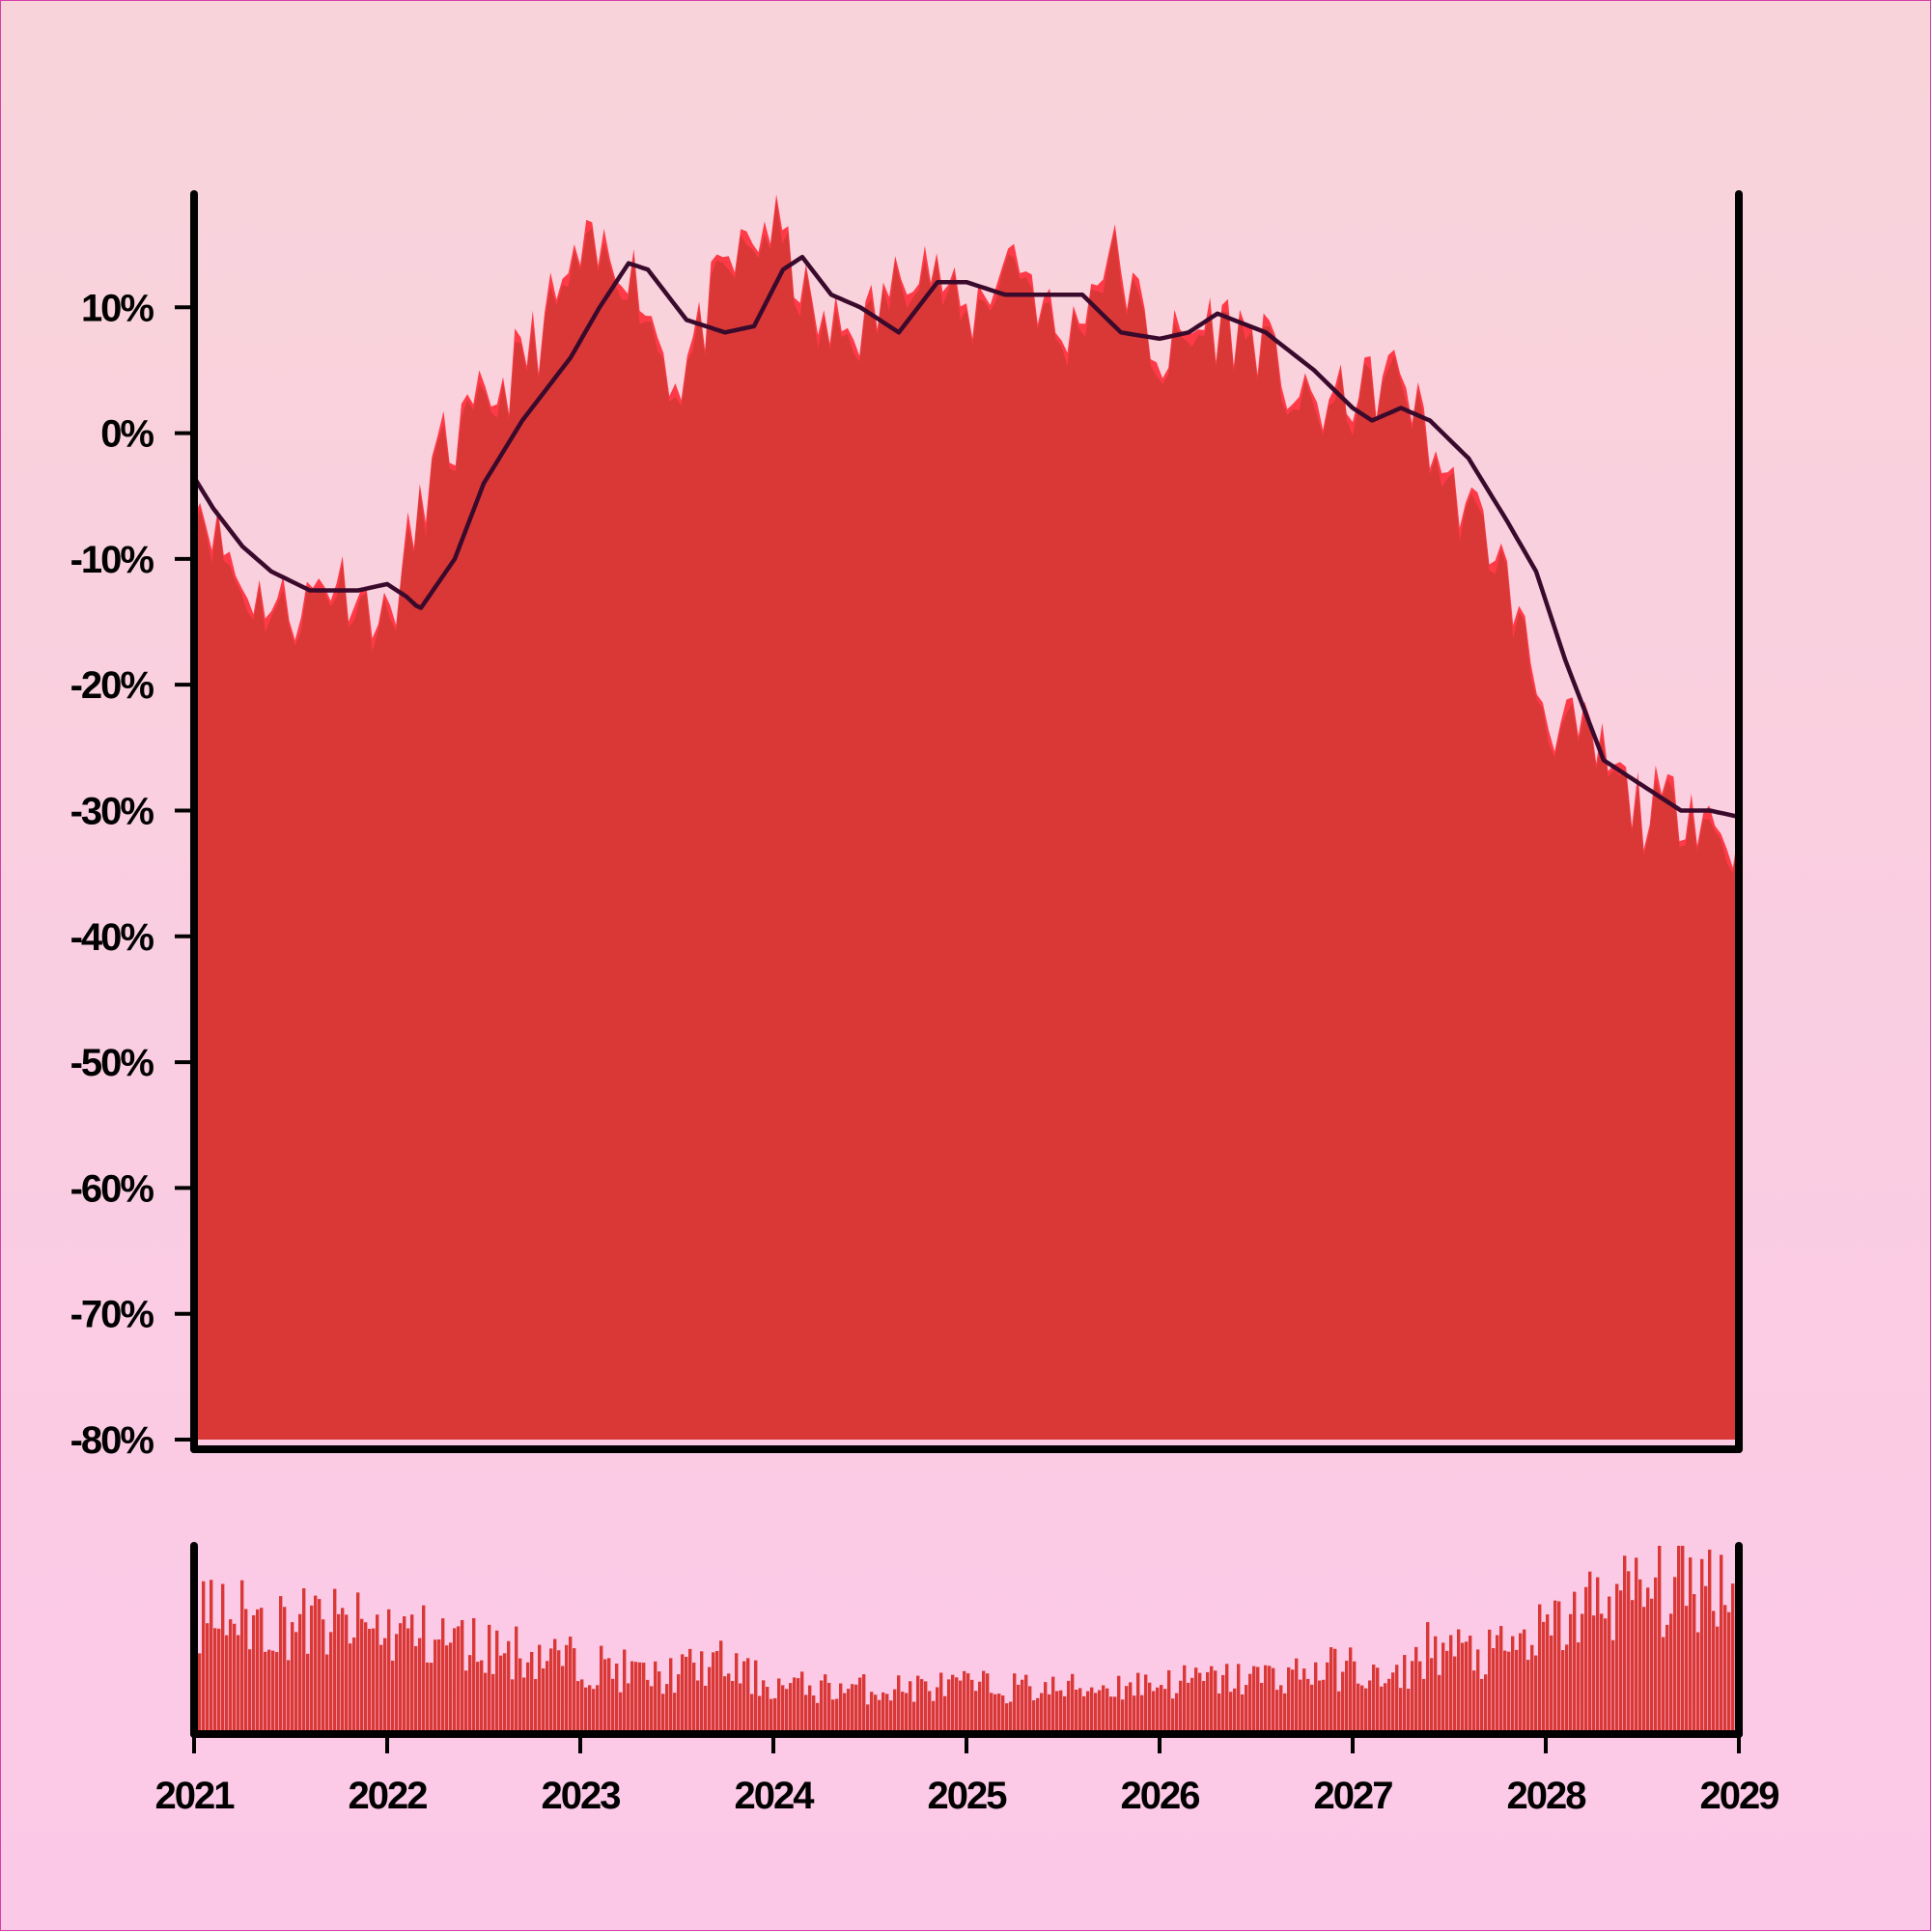 Image resolution: width=1931 pixels, height=1932 pixels. Describe the element at coordinates (112, 938) in the screenshot. I see `y-tick-label: -40%` at that location.